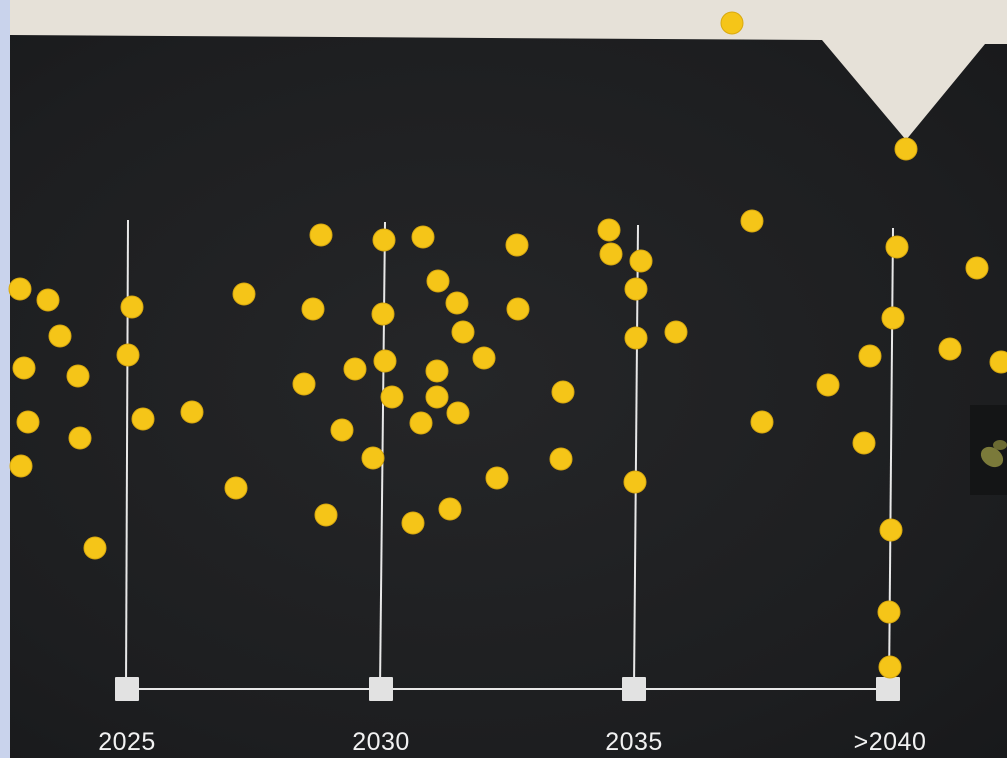 This screenshot has width=1007, height=758. I want to click on year-label-2035: 2035, so click(634, 742).